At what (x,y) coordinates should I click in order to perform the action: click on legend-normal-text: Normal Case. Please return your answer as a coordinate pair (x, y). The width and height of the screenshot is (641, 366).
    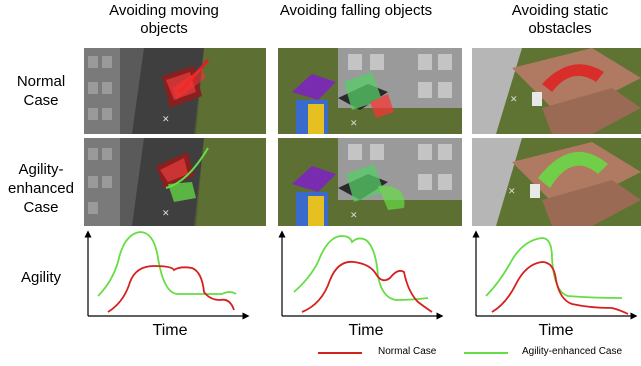
    Looking at the image, I should click on (407, 351).